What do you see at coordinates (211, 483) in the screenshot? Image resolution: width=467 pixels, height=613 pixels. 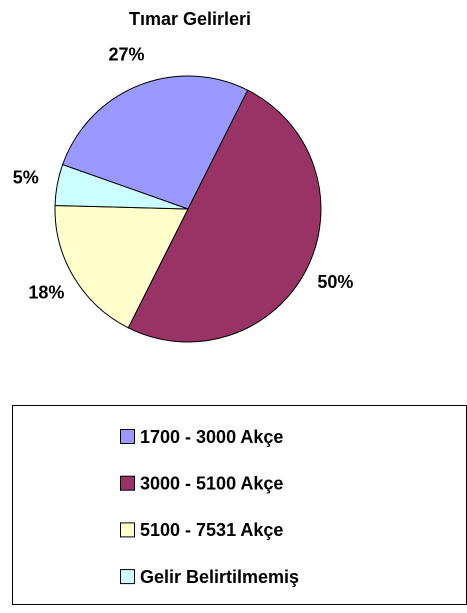 I see `legend-label: 3000 - 5100 Akçe` at bounding box center [211, 483].